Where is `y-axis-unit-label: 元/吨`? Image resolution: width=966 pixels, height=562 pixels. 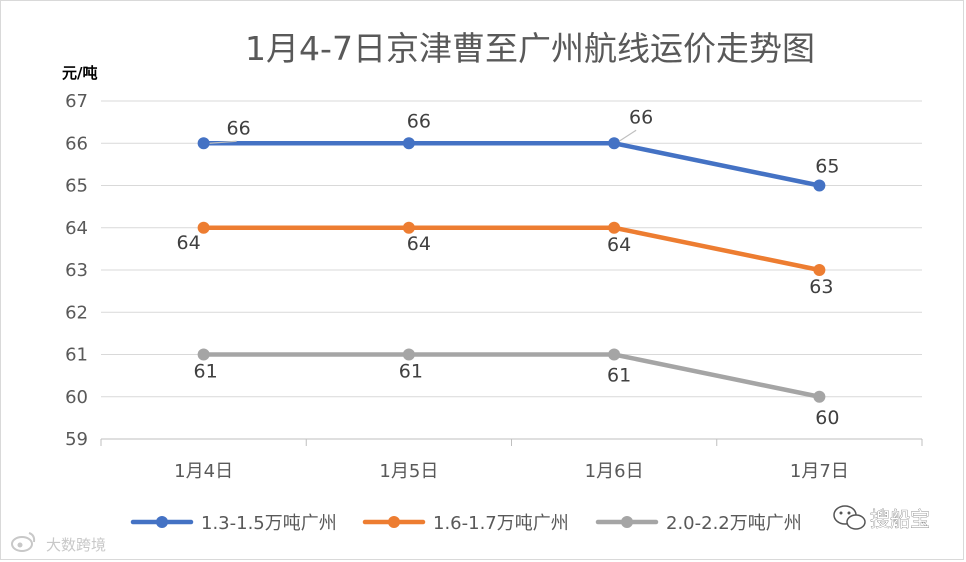 y-axis-unit-label: 元/吨 is located at coordinates (79, 73).